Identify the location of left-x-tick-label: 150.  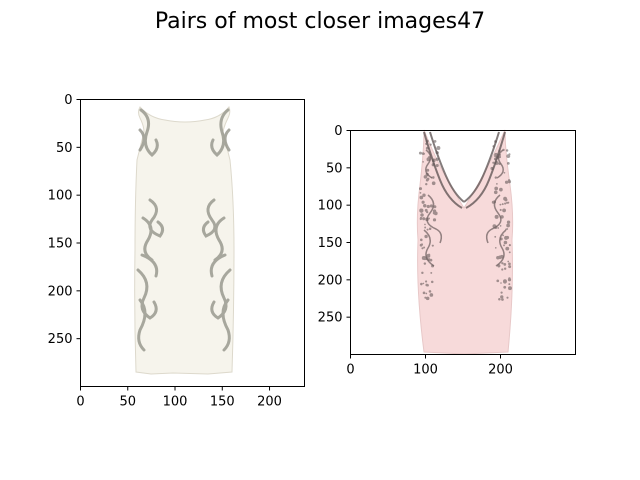
(222, 402).